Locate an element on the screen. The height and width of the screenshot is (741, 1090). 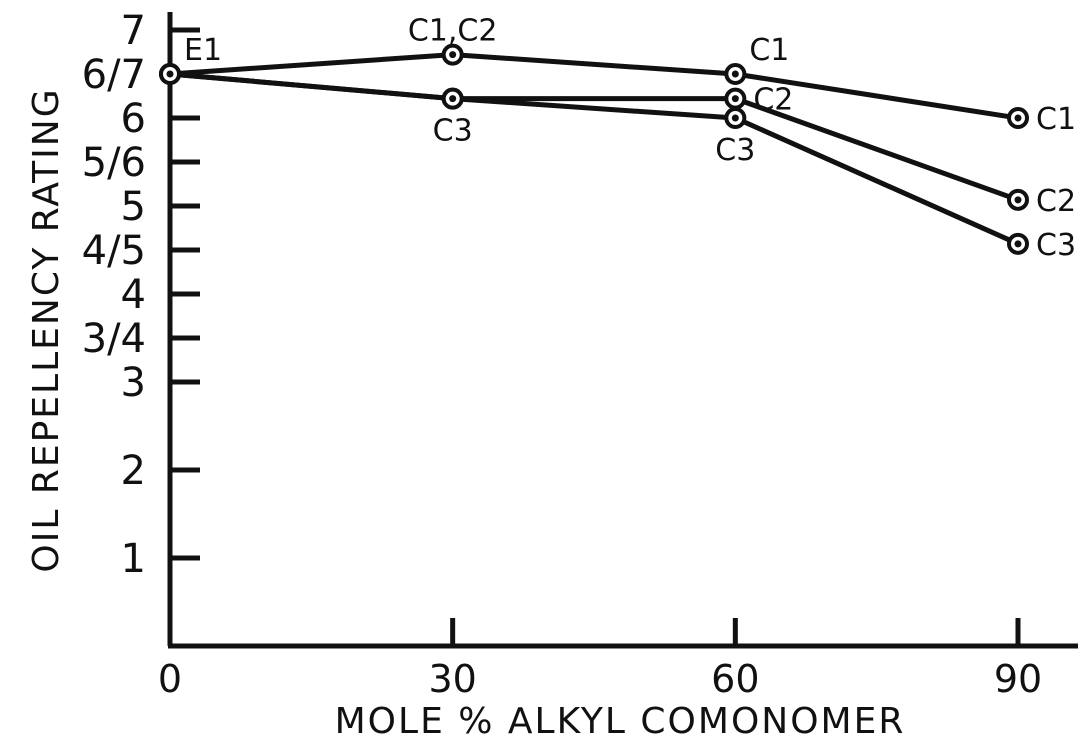
point-label-c1-c2-30: C1,C2 is located at coordinates (453, 31).